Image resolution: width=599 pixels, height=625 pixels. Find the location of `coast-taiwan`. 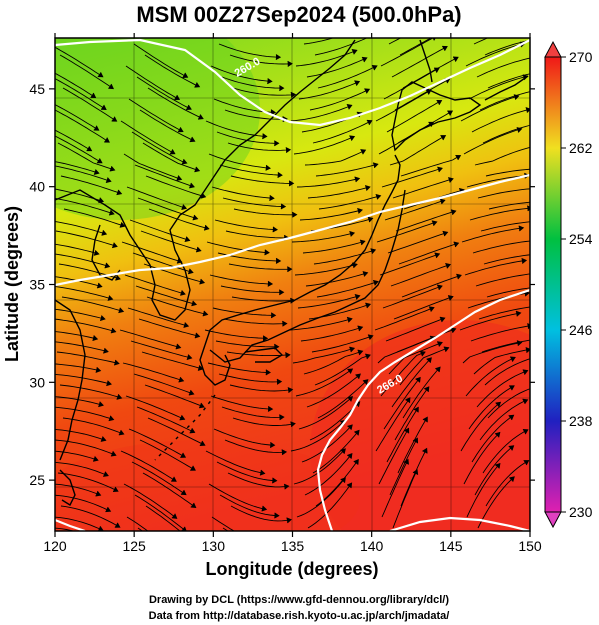

coast-taiwan is located at coordinates (67, 488).